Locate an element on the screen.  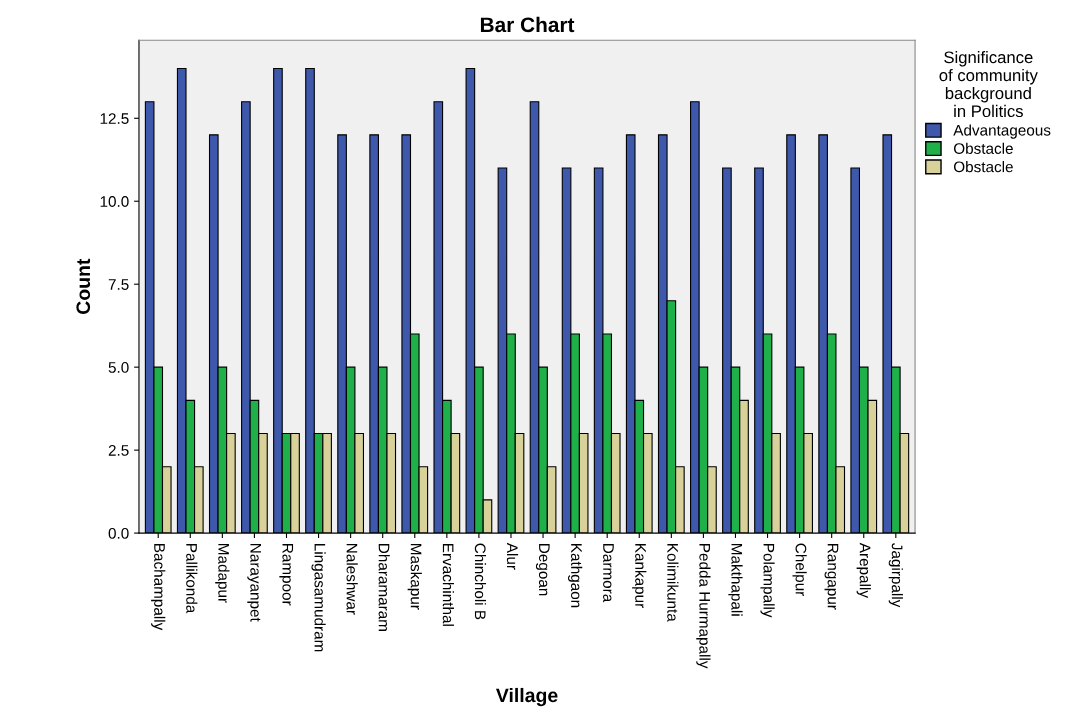
x-tick-label: Maskapur is located at coordinates (414, 577).